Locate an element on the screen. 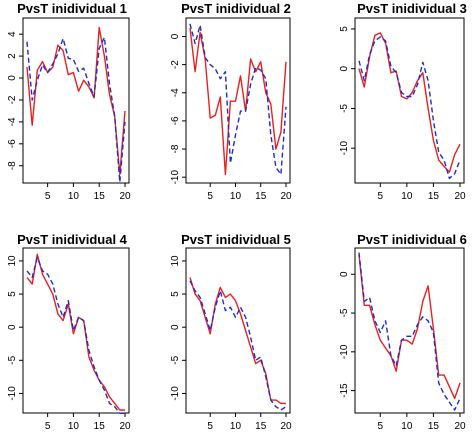 The image size is (474, 439). panel-title: PvsT inidividual 5 is located at coordinates (236, 239).